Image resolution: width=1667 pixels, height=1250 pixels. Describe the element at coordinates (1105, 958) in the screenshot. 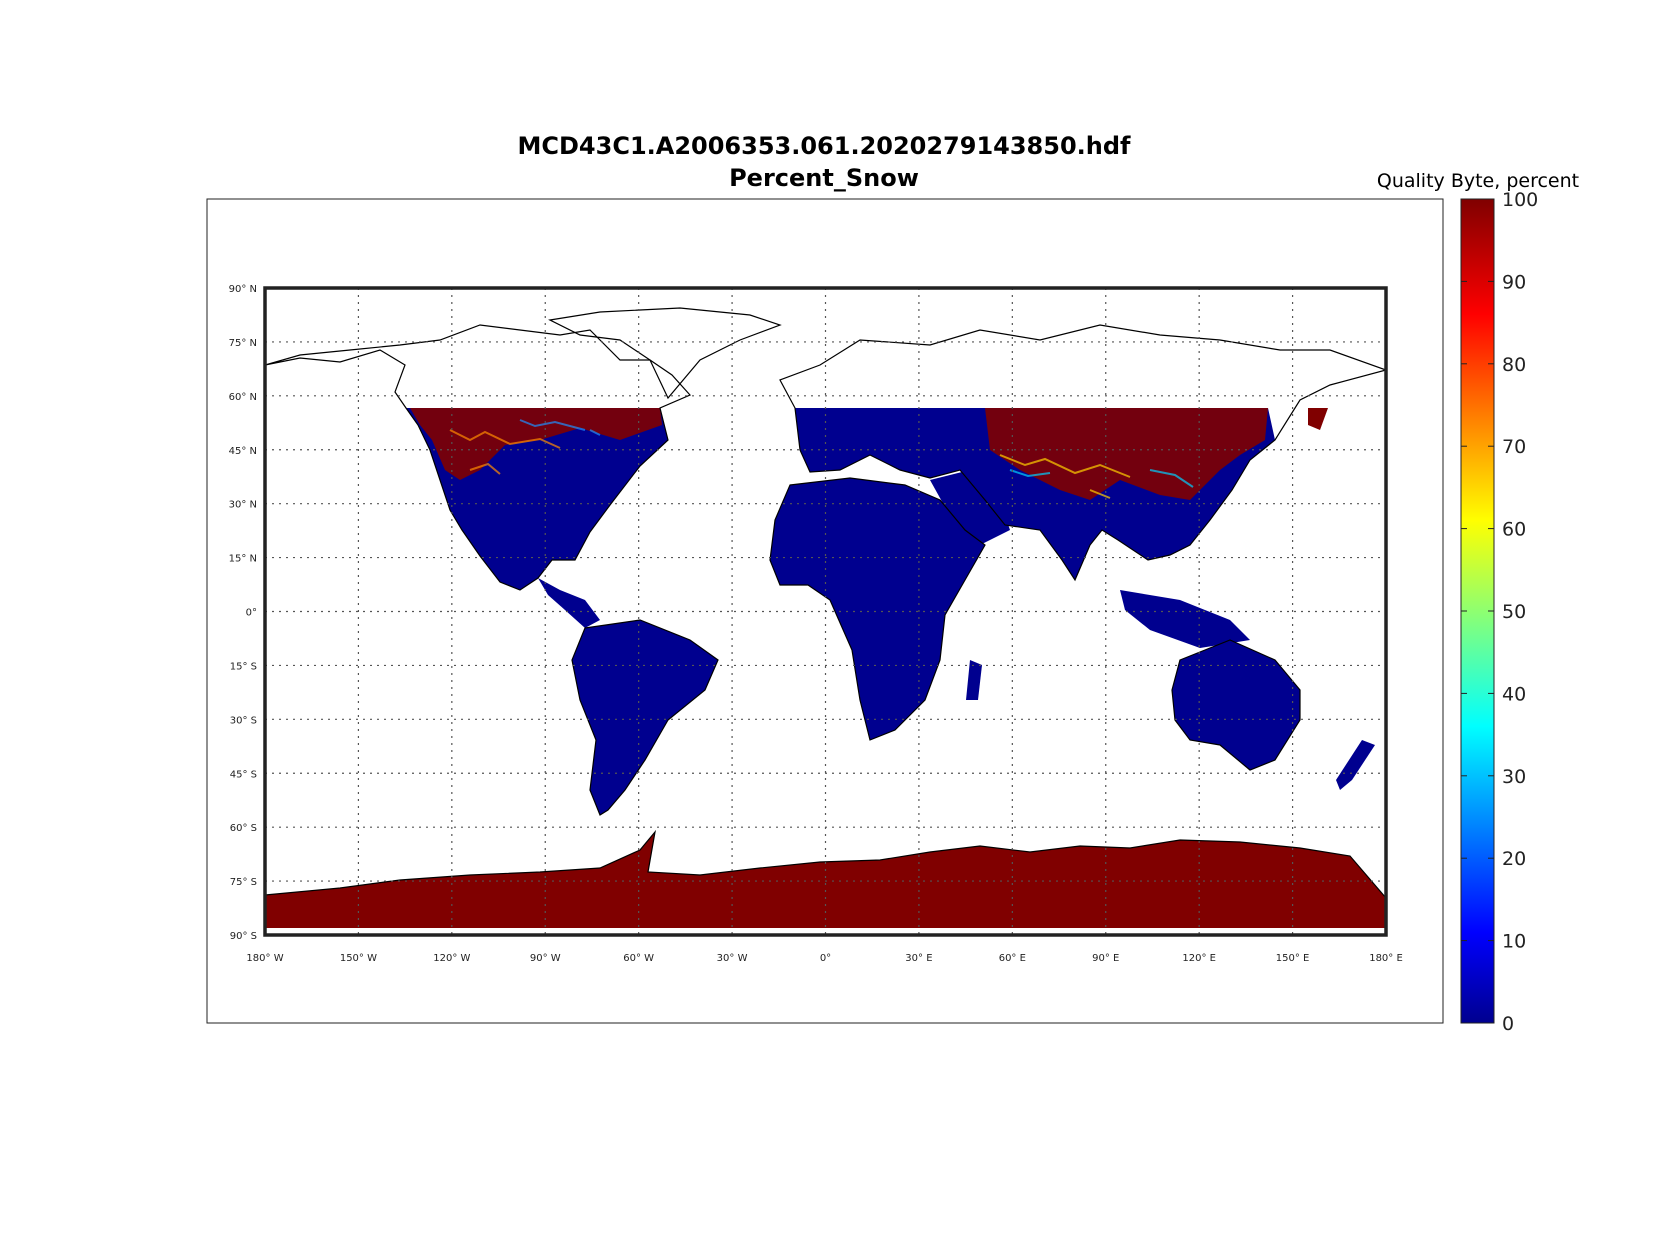

I see `lon-tick-label: 90° E` at that location.